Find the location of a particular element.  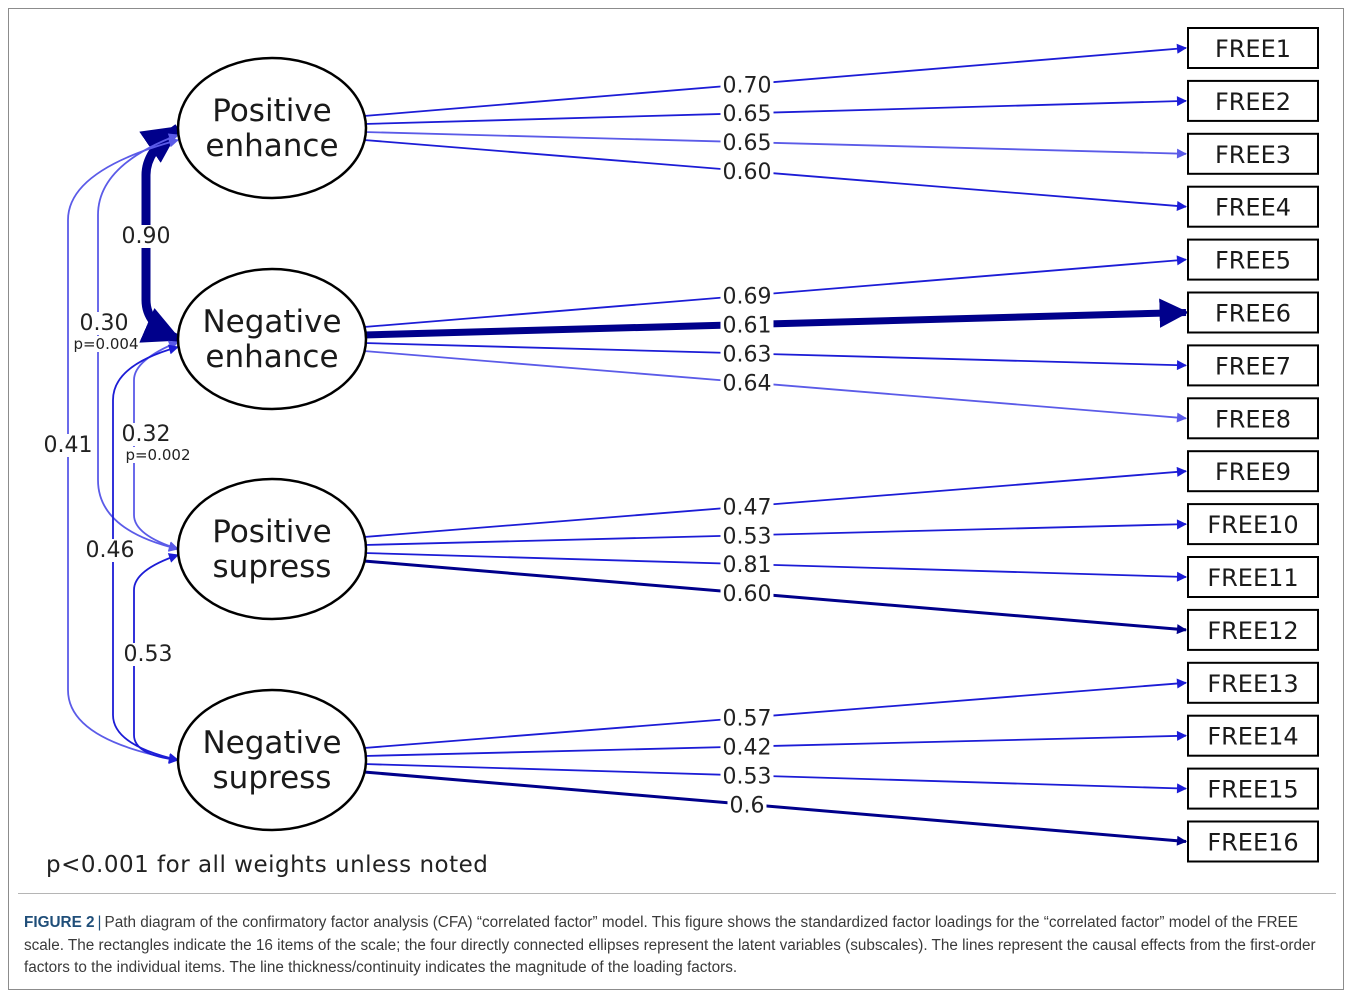

correlation-label-ps-ns: 0.53 is located at coordinates (148, 654).